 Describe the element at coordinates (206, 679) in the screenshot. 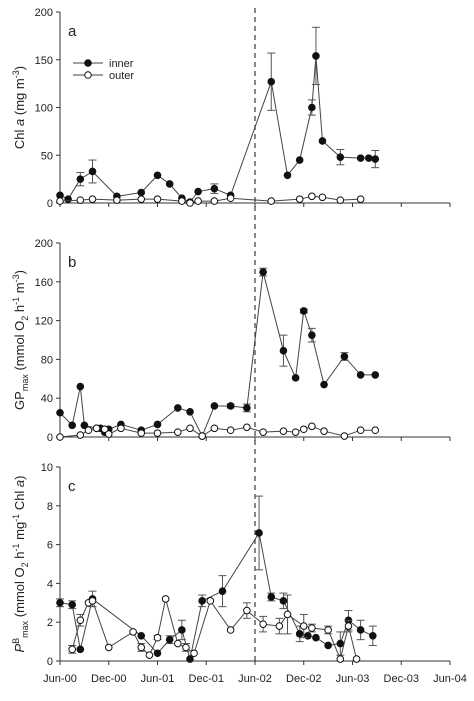

I see `x-tick-label: Dec-01` at that location.